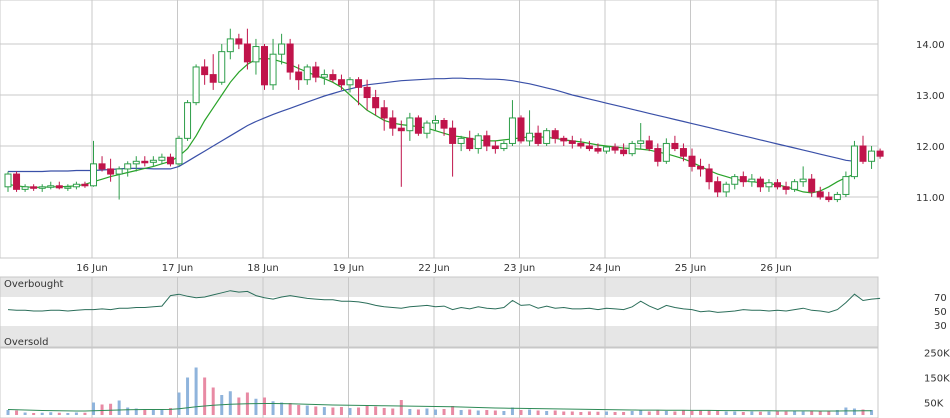 The image size is (950, 418). I want to click on volume-tick-label: 250K, so click(937, 354).